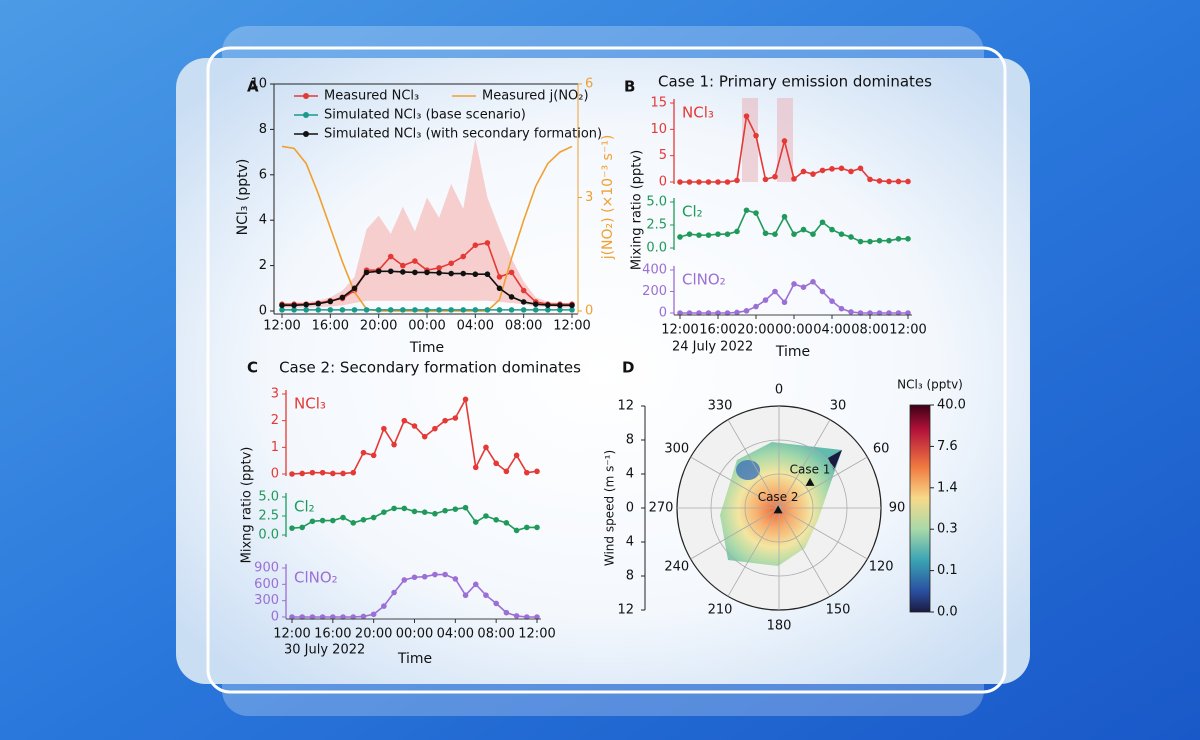 The width and height of the screenshot is (1200, 740). What do you see at coordinates (947, 529) in the screenshot?
I see `colorbar-tick-label: 0.3` at bounding box center [947, 529].